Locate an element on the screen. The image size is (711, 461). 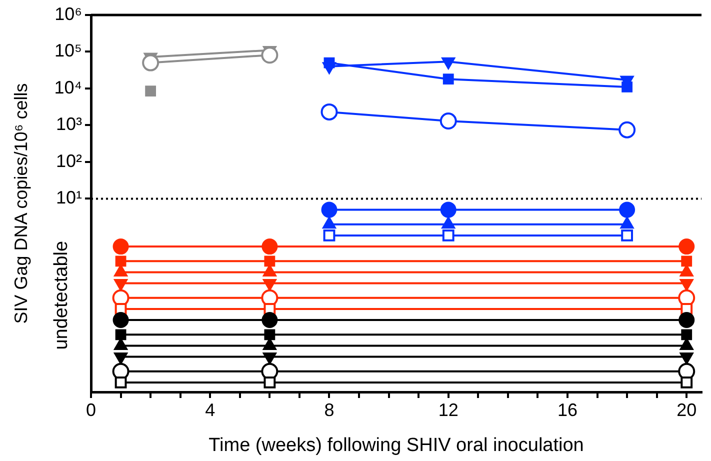
y-tick-label: 10⁶ is located at coordinates (68, 14).